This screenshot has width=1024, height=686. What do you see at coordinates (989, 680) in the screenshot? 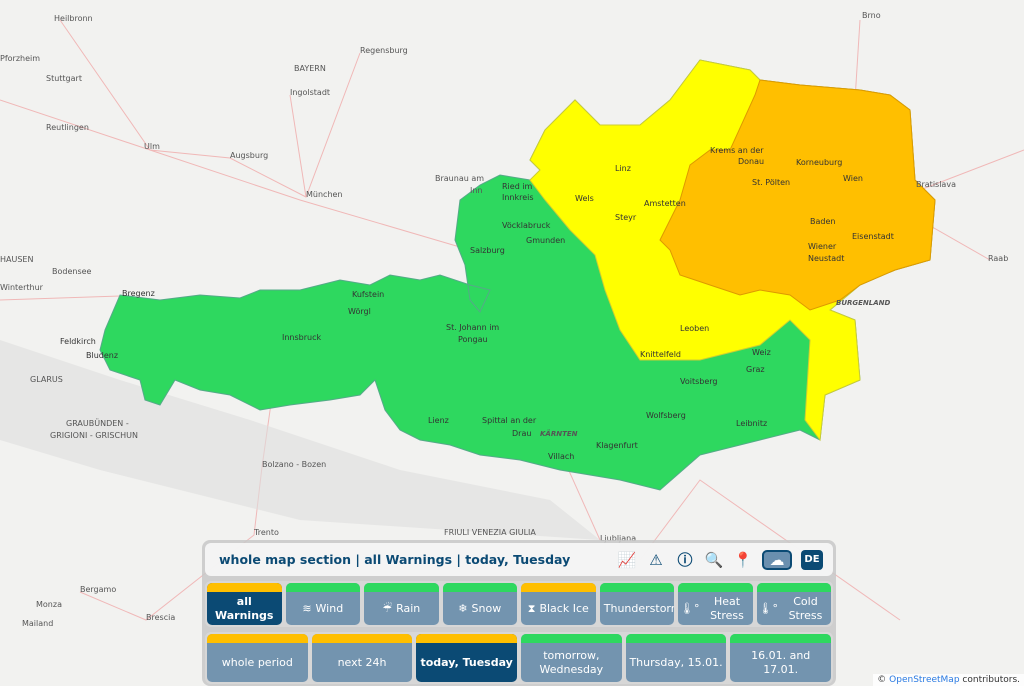
I see `attribution-suffix: contributors.` at bounding box center [989, 680].